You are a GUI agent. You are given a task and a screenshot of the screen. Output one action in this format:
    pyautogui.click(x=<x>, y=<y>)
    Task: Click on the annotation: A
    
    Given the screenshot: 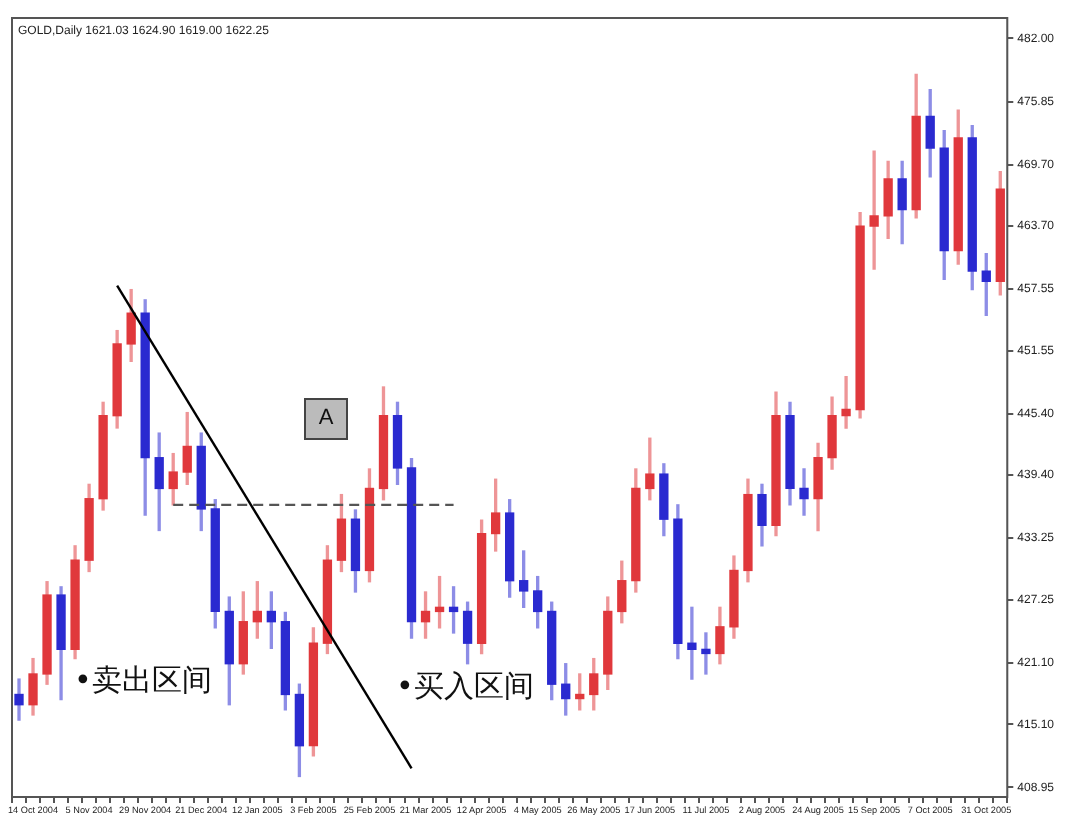 What is the action you would take?
    pyautogui.click(x=326, y=419)
    